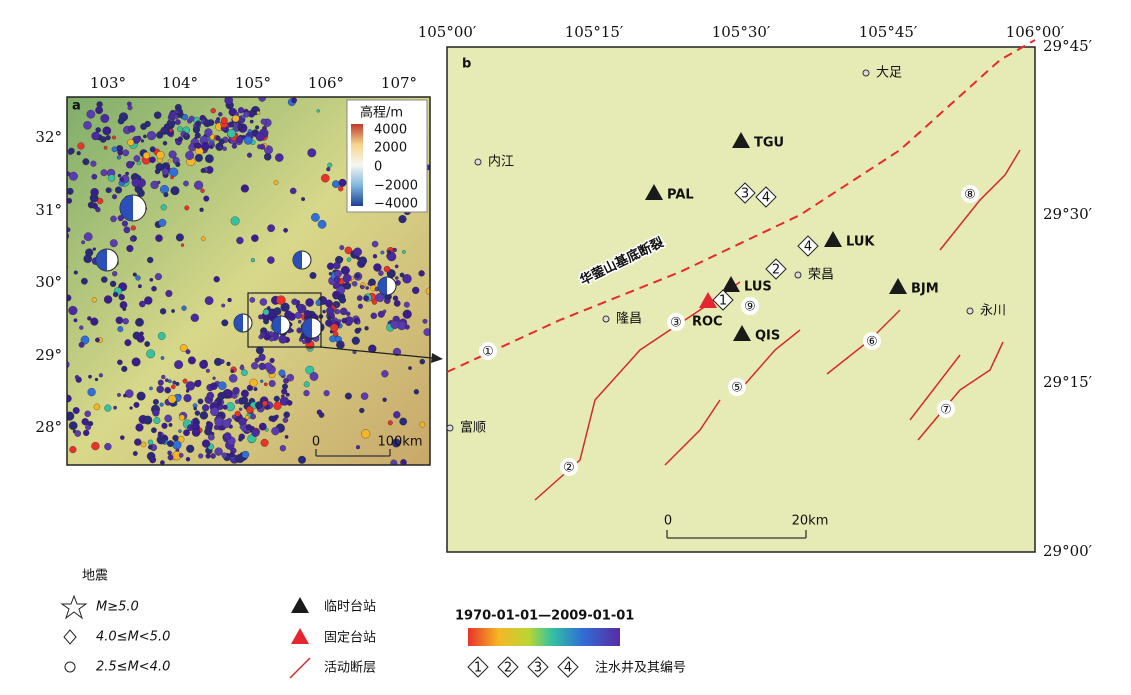 Image resolution: width=1131 pixels, height=695 pixels. I want to click on station-code: PAL, so click(680, 195).